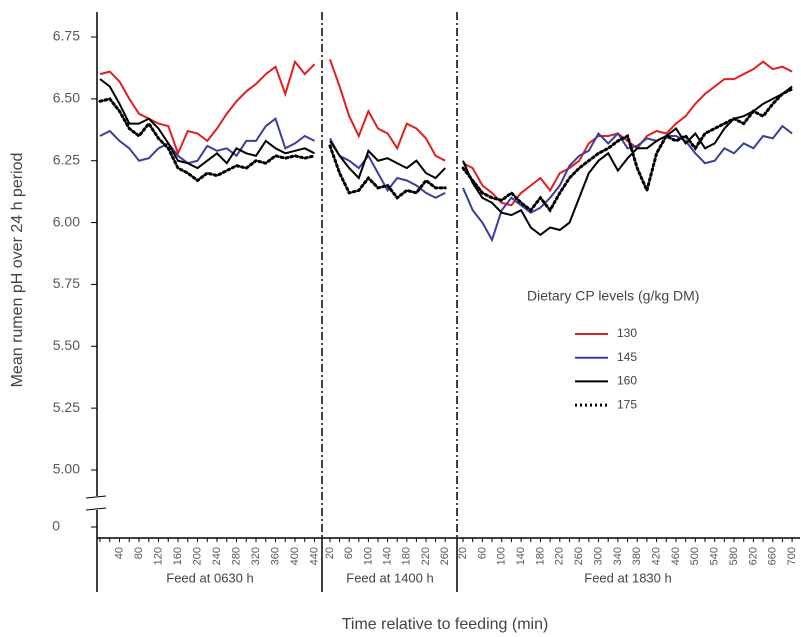 This screenshot has width=801, height=637. What do you see at coordinates (627, 404) in the screenshot?
I see `legend-label: 175` at bounding box center [627, 404].